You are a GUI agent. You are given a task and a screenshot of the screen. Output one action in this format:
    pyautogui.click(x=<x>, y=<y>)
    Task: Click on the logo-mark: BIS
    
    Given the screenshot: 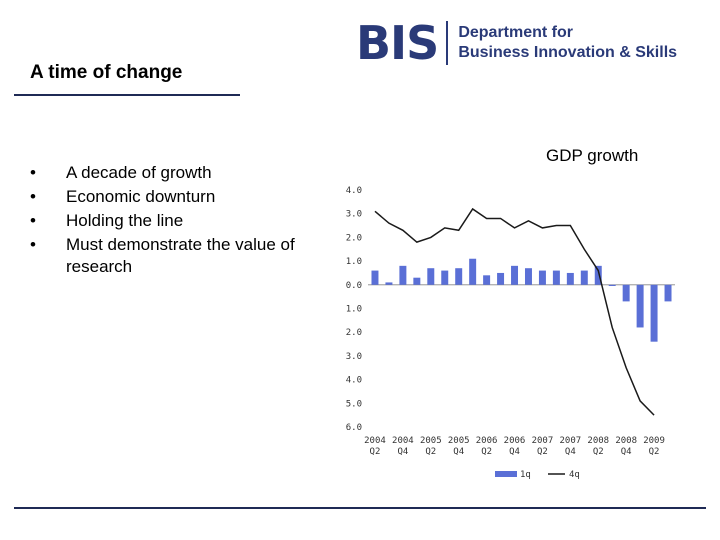 What is the action you would take?
    pyautogui.click(x=397, y=43)
    